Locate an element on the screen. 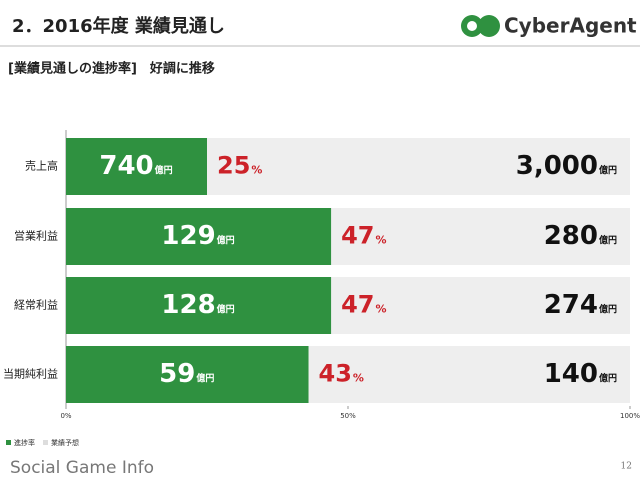  logo-text: CyberAgent is located at coordinates (570, 26).